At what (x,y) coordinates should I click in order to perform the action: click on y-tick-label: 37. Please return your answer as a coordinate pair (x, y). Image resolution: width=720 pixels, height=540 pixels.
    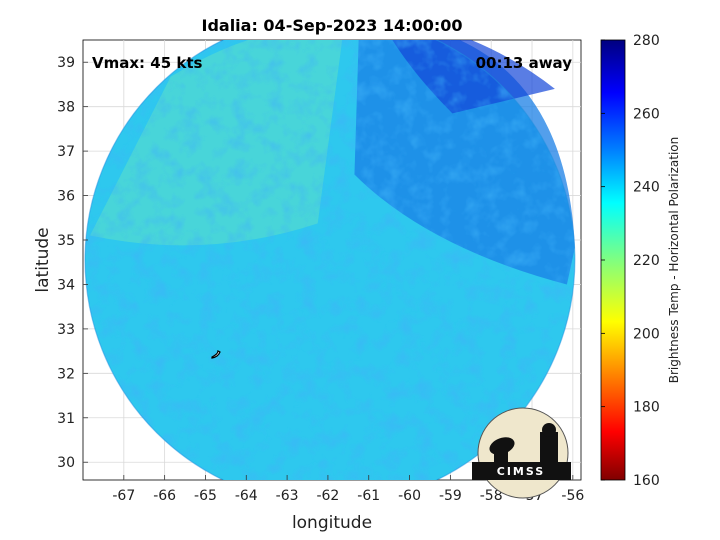
    Looking at the image, I should click on (66, 152).